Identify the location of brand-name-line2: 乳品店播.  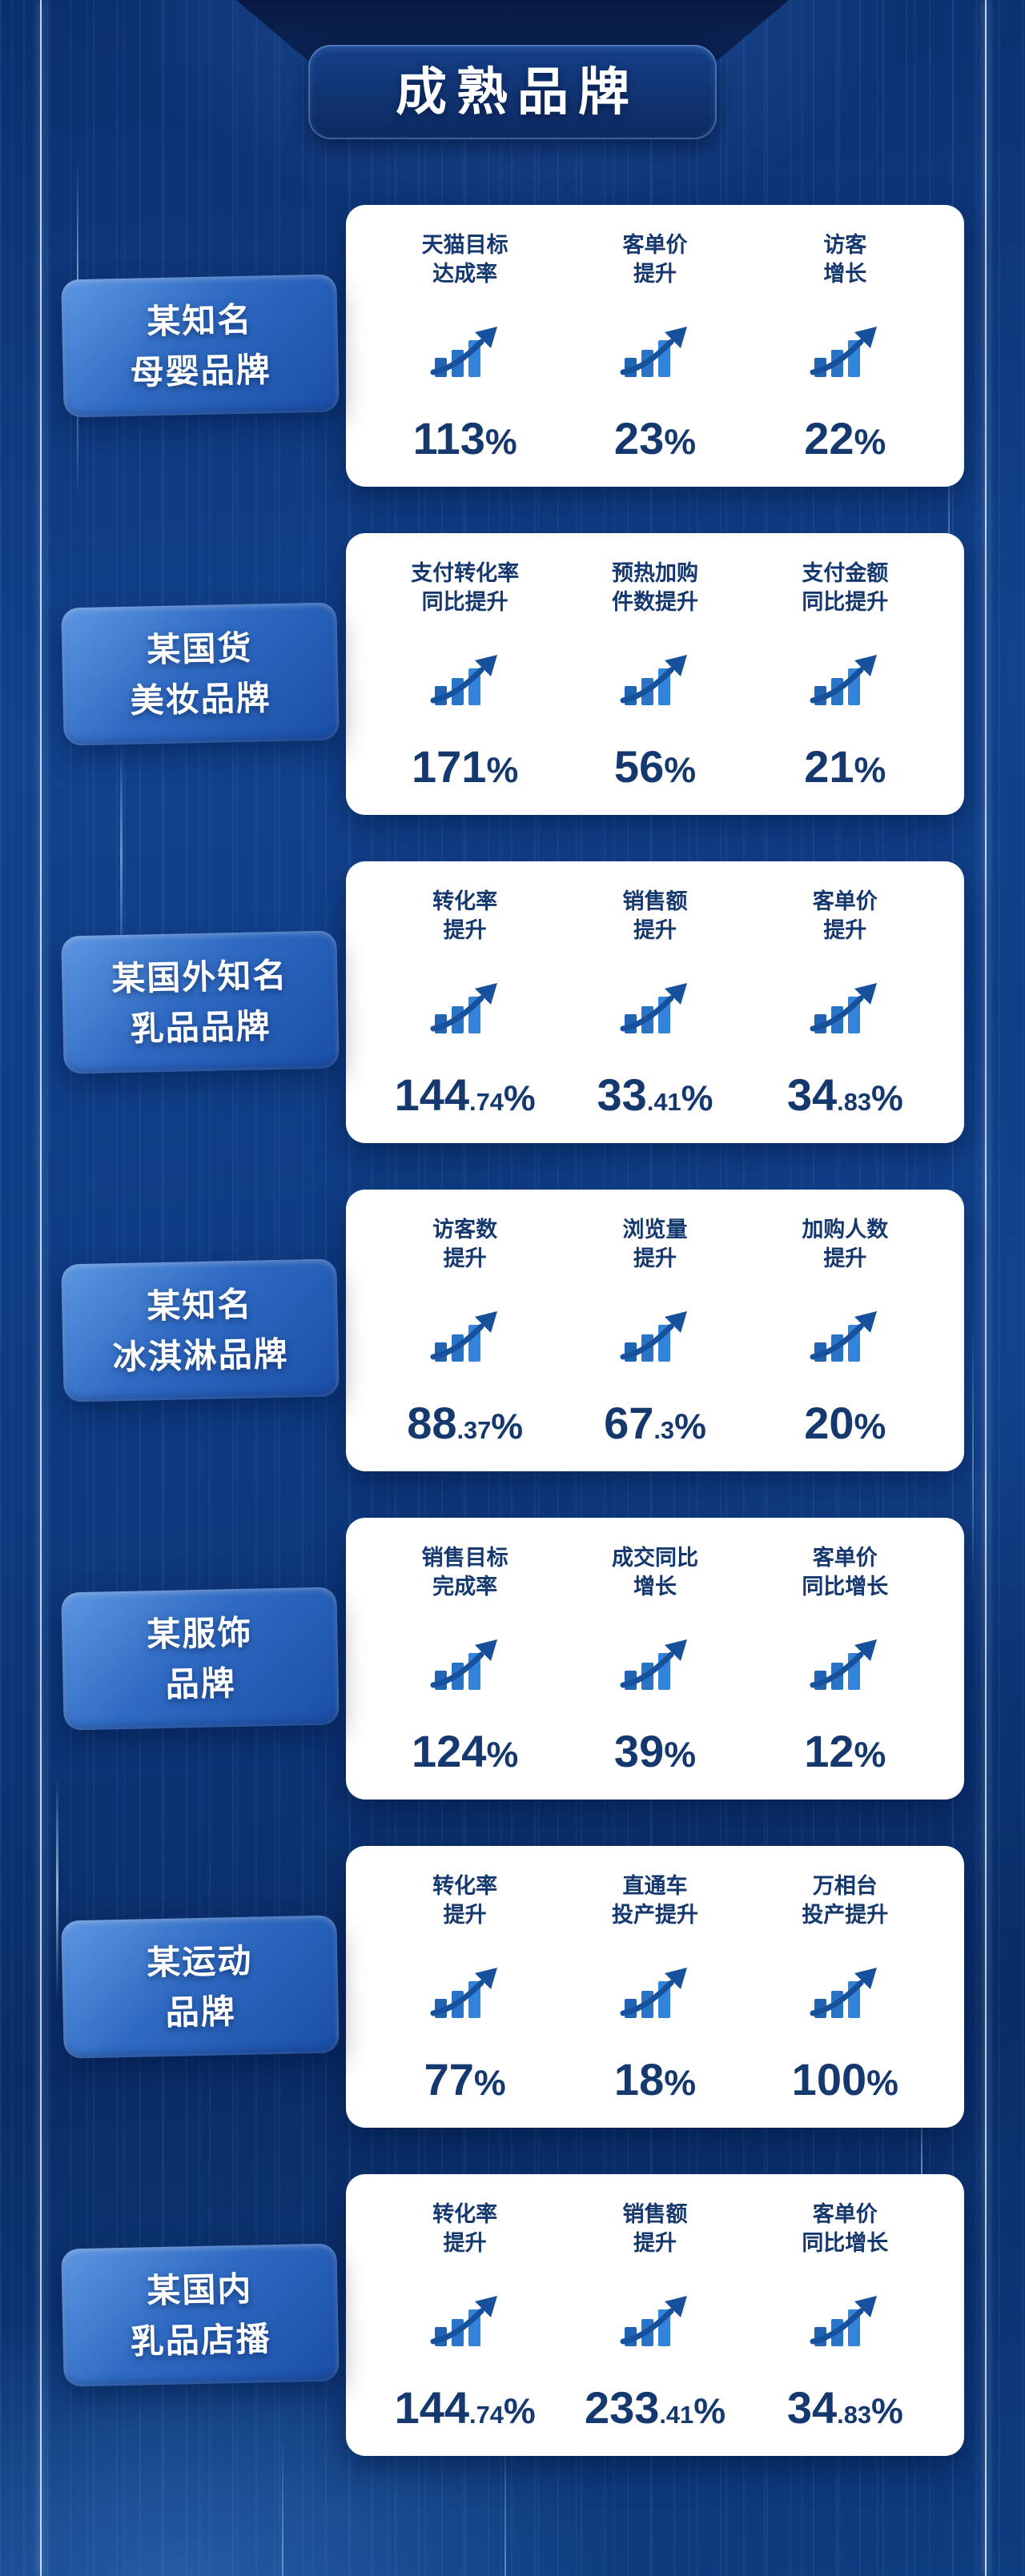
(201, 2340).